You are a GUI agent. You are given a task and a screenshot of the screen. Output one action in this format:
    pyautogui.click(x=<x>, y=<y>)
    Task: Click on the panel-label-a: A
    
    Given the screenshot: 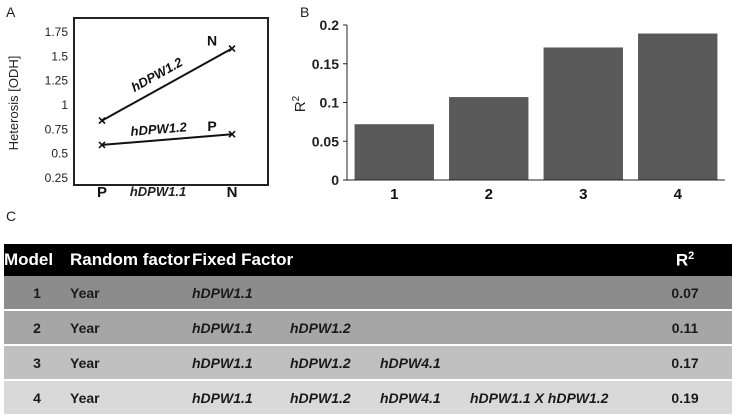 What is the action you would take?
    pyautogui.click(x=11, y=12)
    